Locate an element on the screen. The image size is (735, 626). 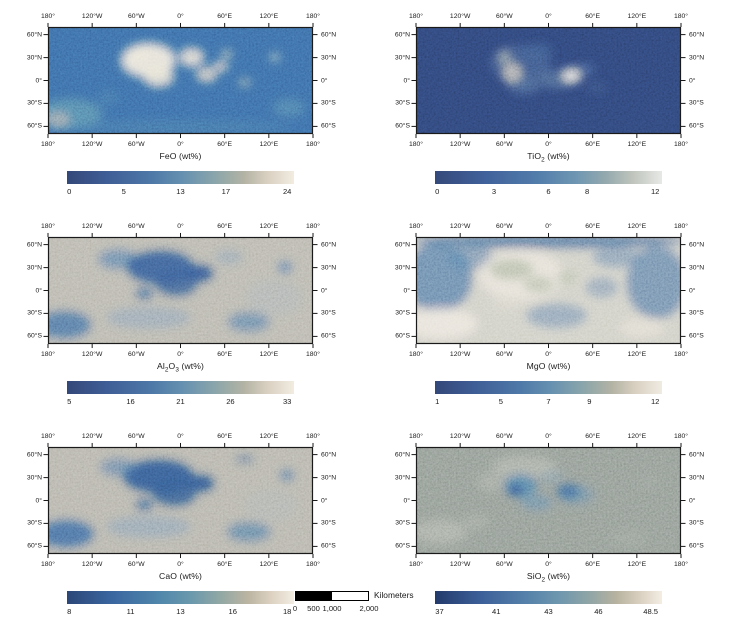
colorbar-tick-label: 12 is located at coordinates (655, 401).